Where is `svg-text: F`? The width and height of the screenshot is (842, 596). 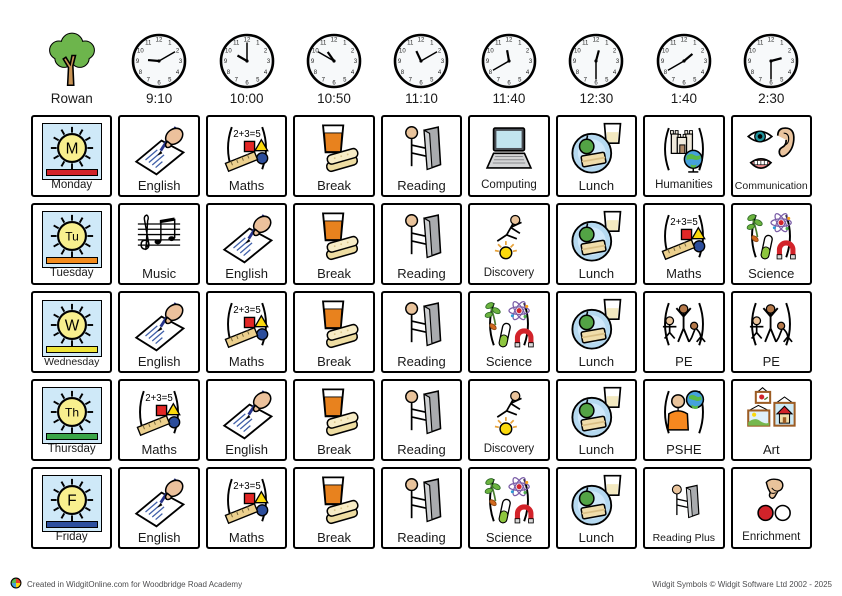 svg-text: F is located at coordinates (71, 501).